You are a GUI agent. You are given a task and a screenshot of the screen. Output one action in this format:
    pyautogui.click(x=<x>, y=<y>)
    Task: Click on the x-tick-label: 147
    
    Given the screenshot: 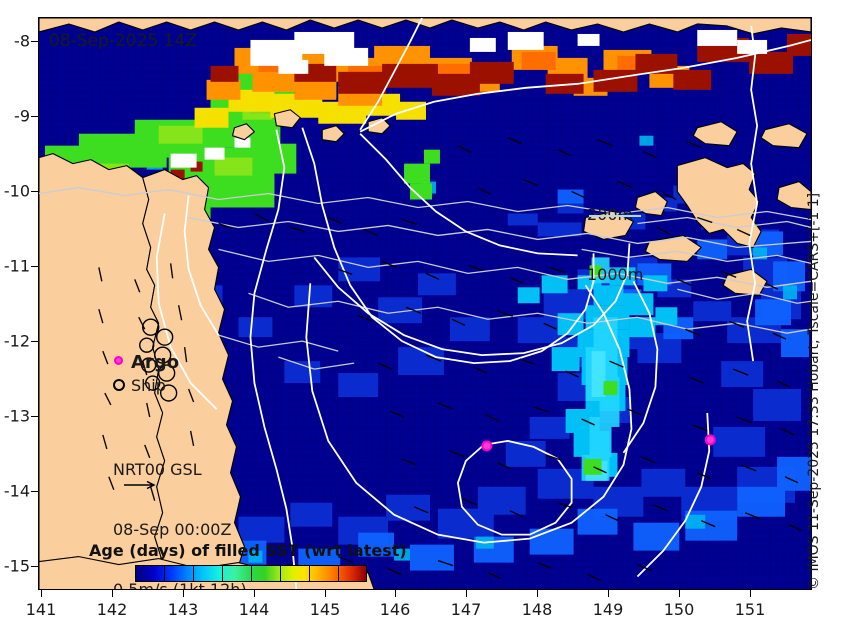 What is the action you would take?
    pyautogui.click(x=466, y=609)
    